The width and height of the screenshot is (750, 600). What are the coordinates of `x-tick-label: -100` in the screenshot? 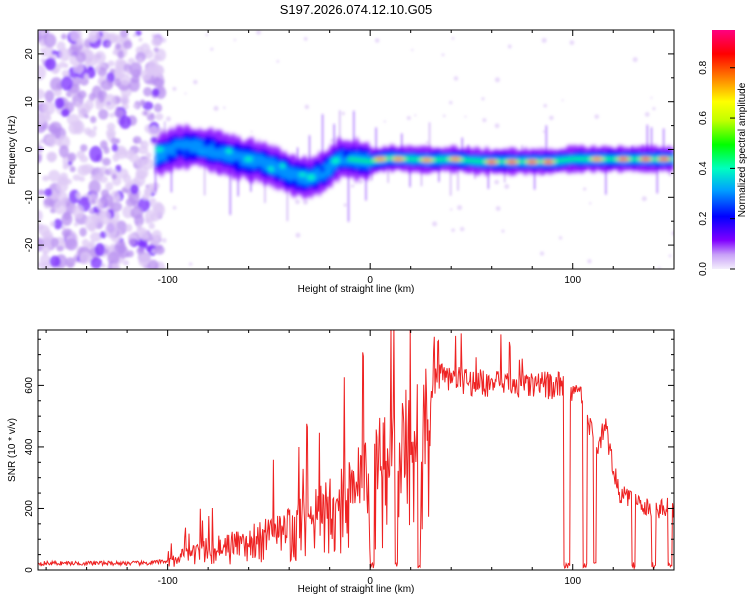 It's located at (168, 581).